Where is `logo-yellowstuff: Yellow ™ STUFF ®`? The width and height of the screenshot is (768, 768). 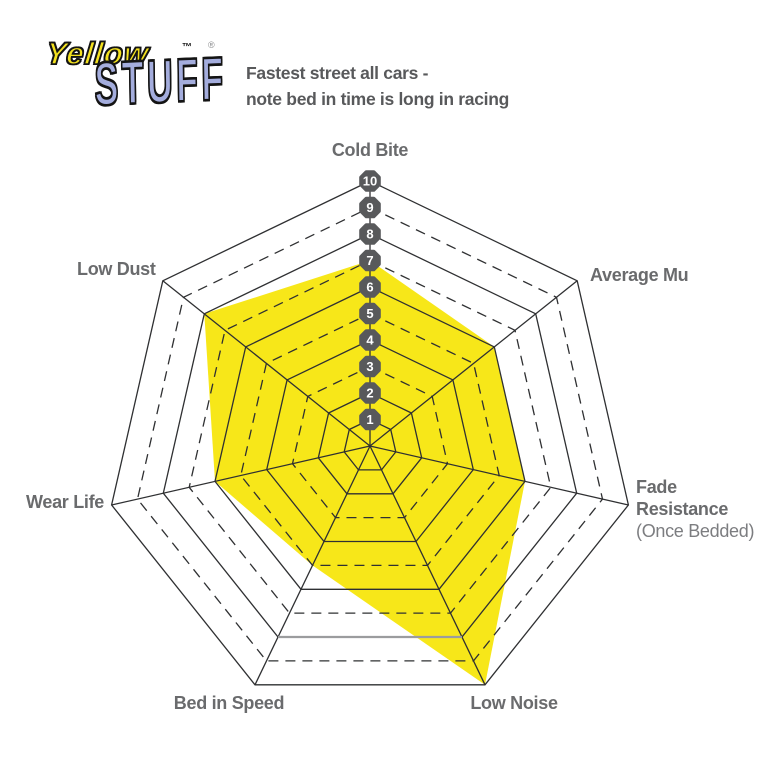 logo-yellowstuff: Yellow ™ STUFF ® is located at coordinates (132, 78).